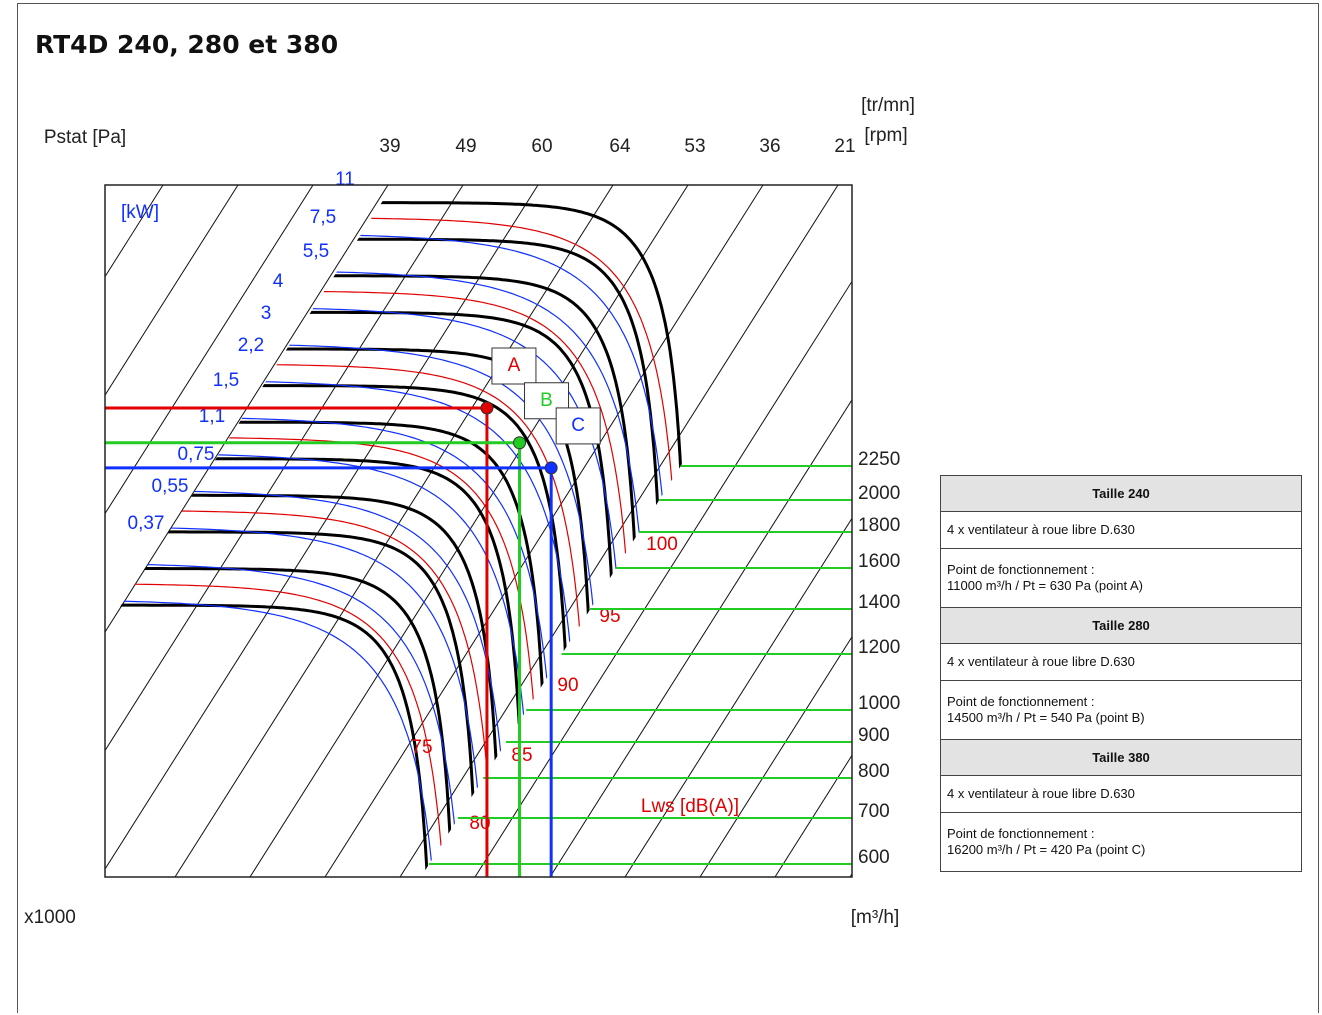 Image resolution: width=1322 pixels, height=1015 pixels. Describe the element at coordinates (769, 146) in the screenshot. I see `speed-label: 36` at that location.